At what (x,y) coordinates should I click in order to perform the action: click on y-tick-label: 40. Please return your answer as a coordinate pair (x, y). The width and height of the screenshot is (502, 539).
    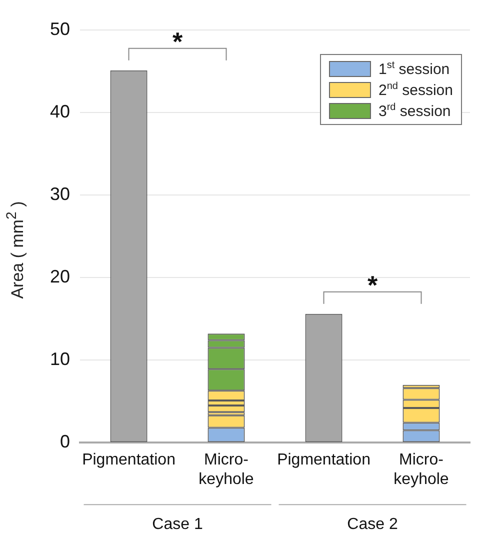
    Looking at the image, I should click on (60, 111).